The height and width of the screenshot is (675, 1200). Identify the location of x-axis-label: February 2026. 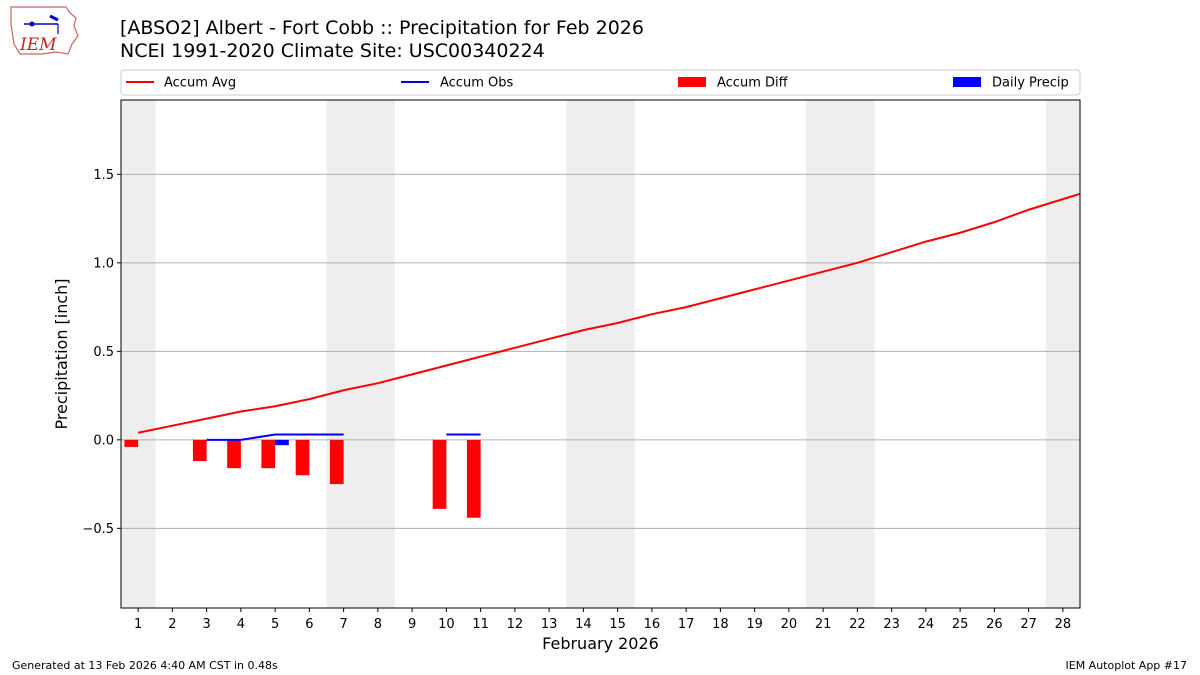
(600, 643).